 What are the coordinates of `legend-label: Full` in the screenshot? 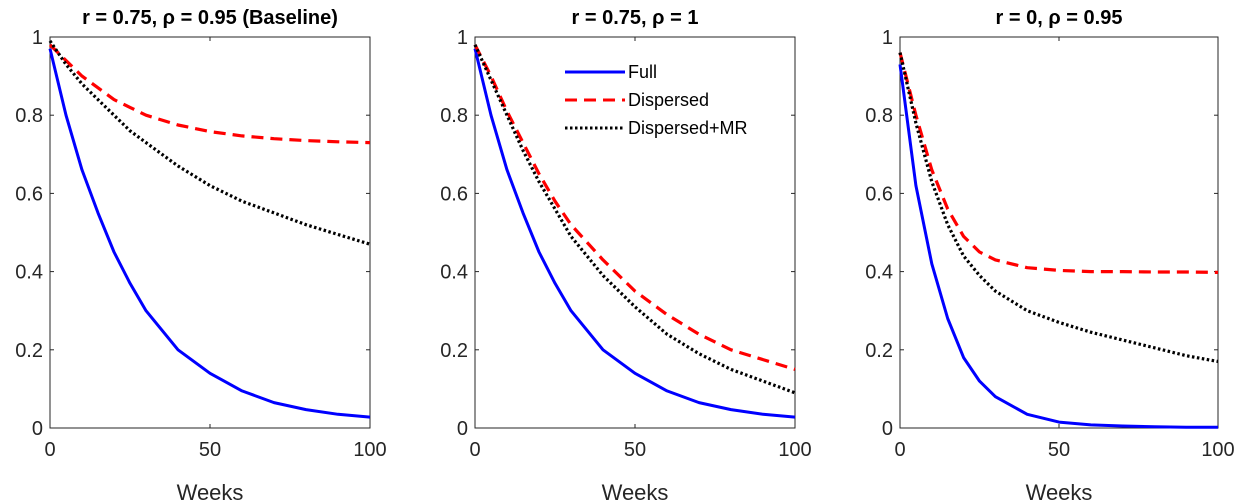 It's located at (642, 72).